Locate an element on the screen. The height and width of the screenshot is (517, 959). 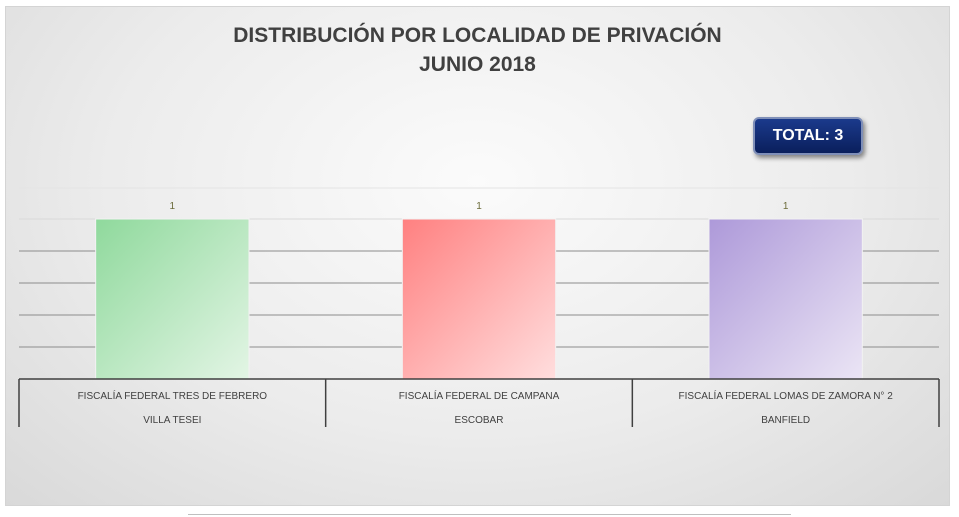
category-label-secondary-3: BANFIELD is located at coordinates (785, 420).